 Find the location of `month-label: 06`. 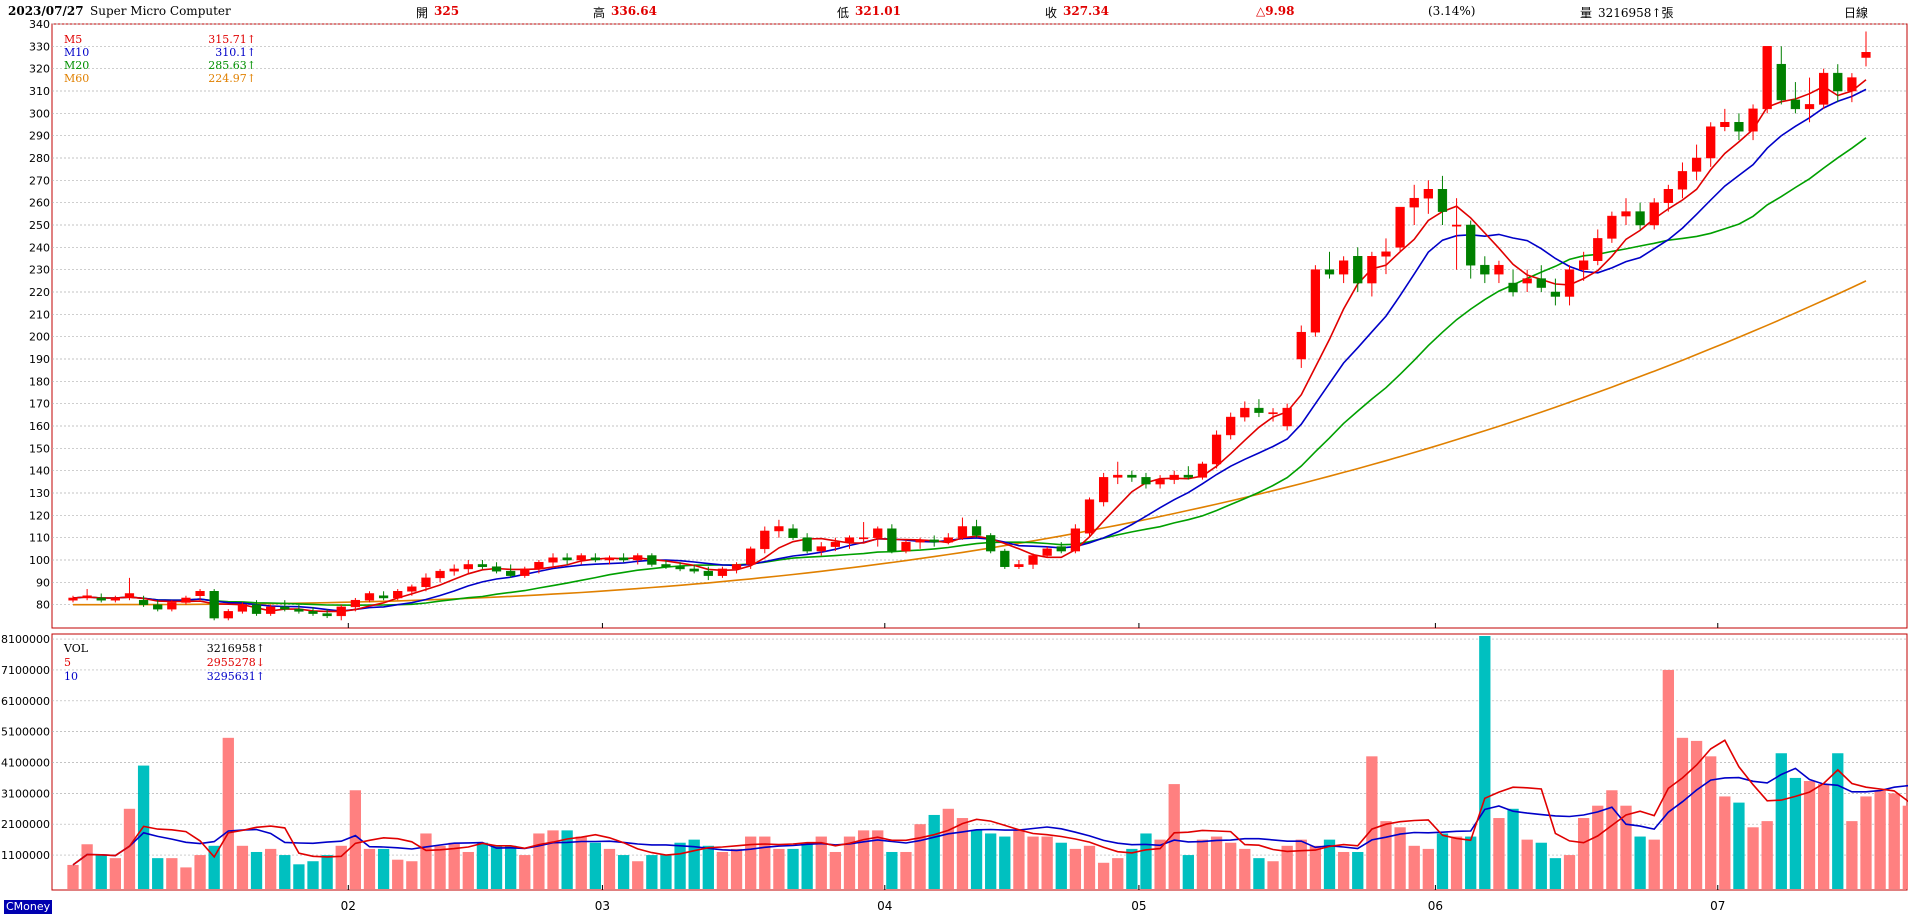

month-label: 06 is located at coordinates (1435, 906).